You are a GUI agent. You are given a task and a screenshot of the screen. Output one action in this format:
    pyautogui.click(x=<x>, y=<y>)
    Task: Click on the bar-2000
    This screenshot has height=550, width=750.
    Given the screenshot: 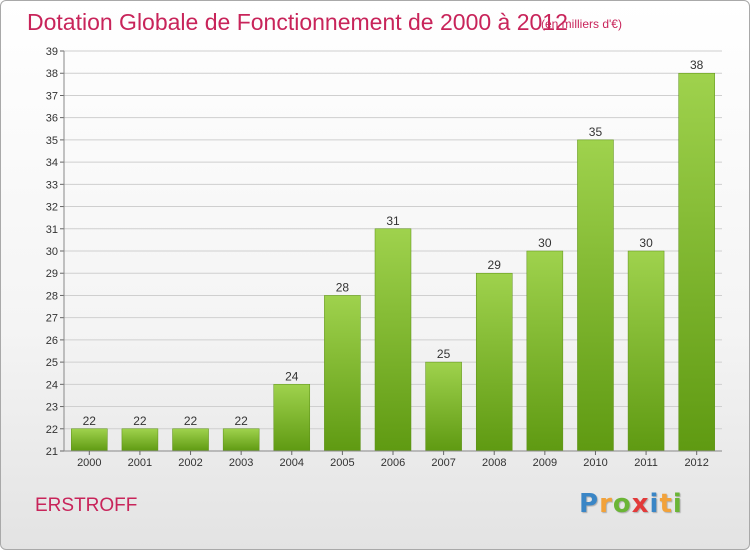 What is the action you would take?
    pyautogui.click(x=89, y=440)
    